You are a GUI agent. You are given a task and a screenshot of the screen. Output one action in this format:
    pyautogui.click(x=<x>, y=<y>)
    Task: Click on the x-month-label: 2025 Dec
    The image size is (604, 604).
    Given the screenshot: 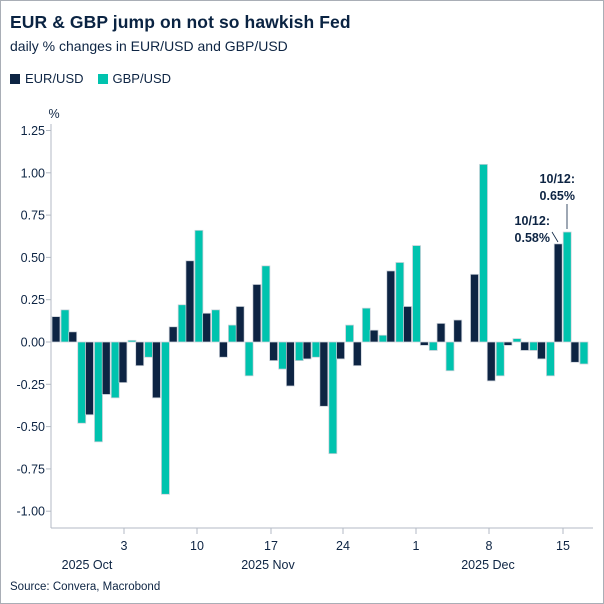 What is the action you would take?
    pyautogui.click(x=488, y=565)
    